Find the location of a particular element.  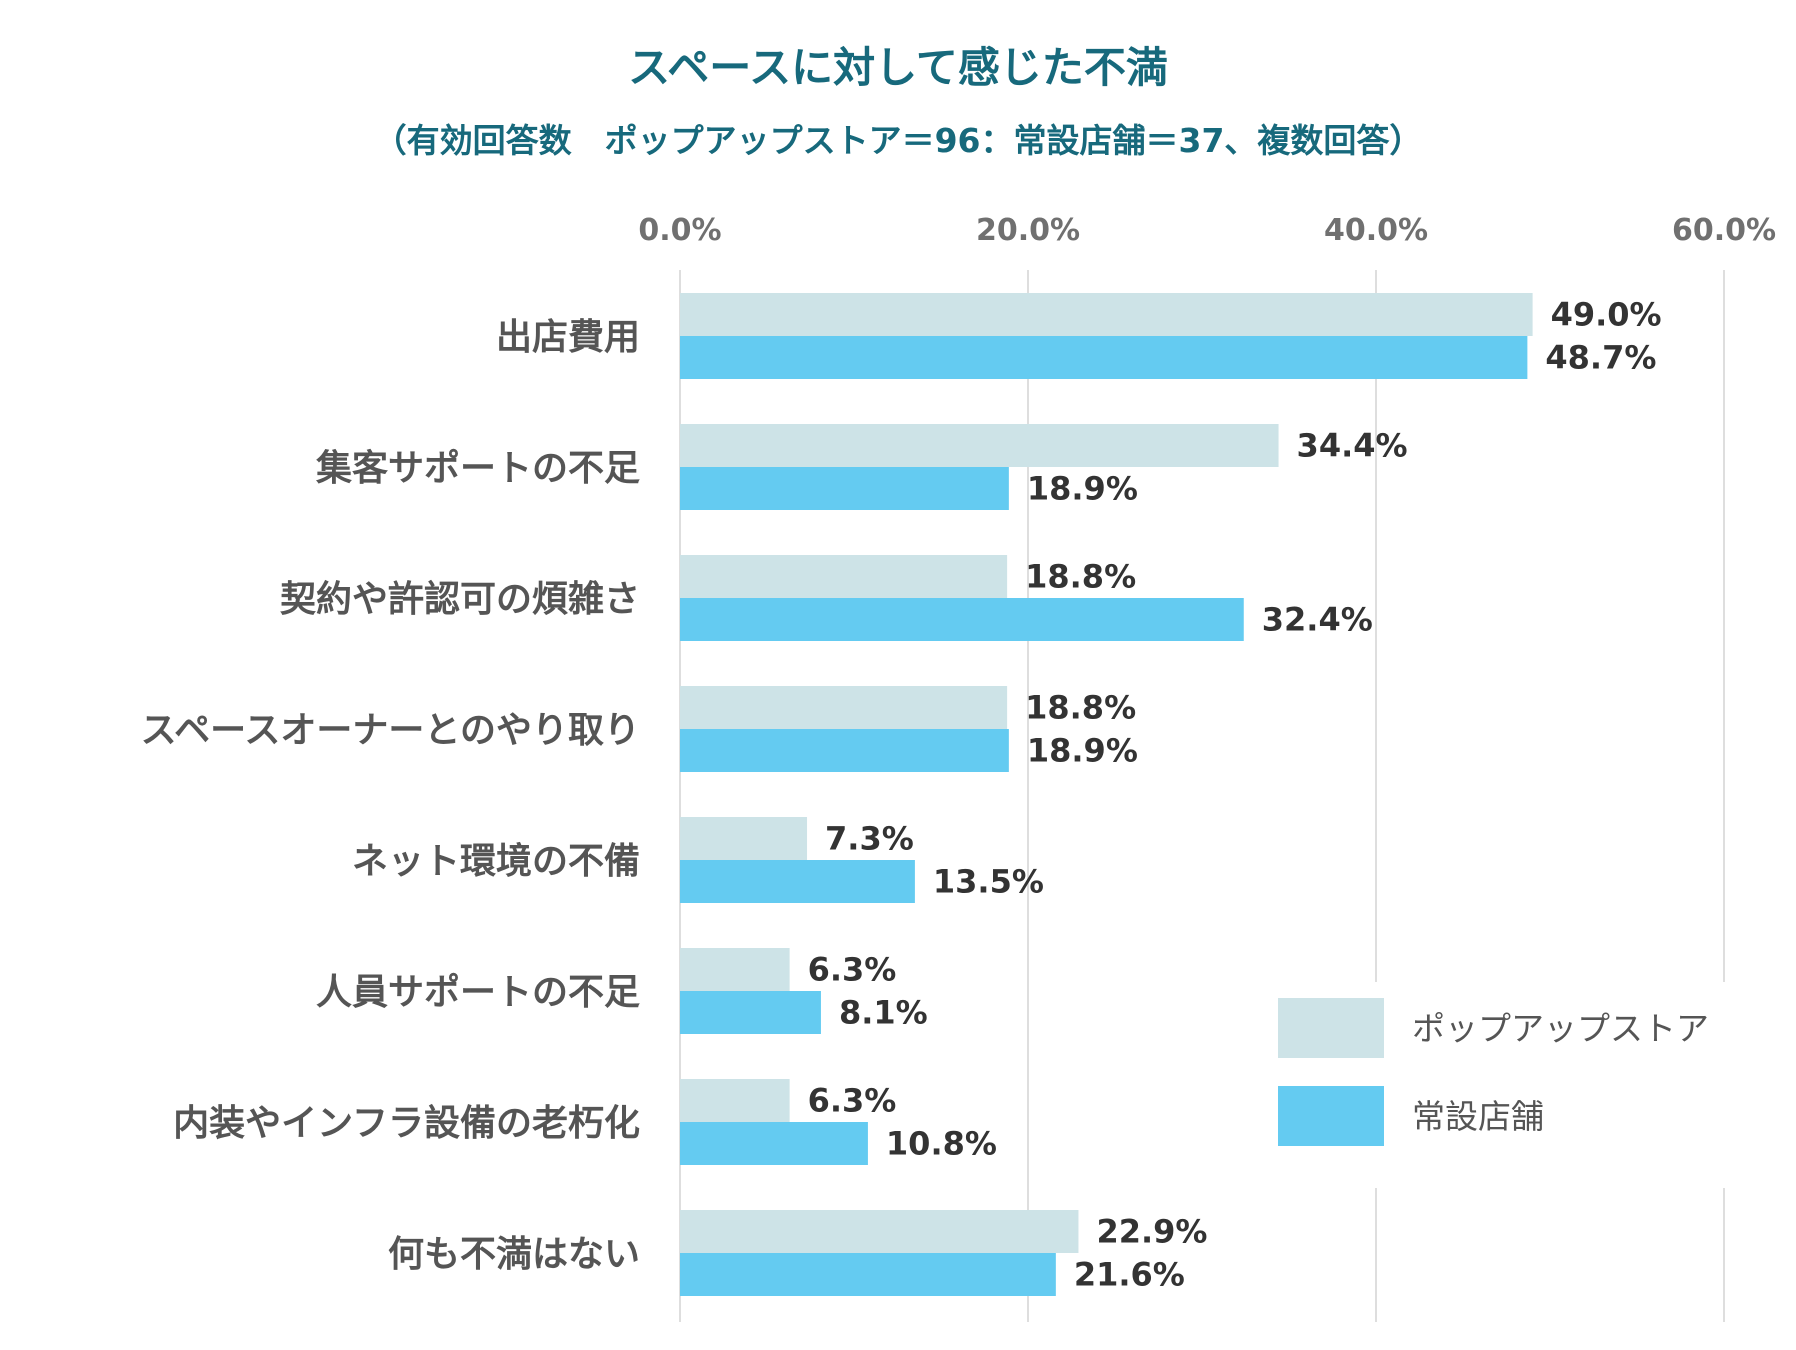

category-label: 集客サポートの不足 is located at coordinates (477, 468).